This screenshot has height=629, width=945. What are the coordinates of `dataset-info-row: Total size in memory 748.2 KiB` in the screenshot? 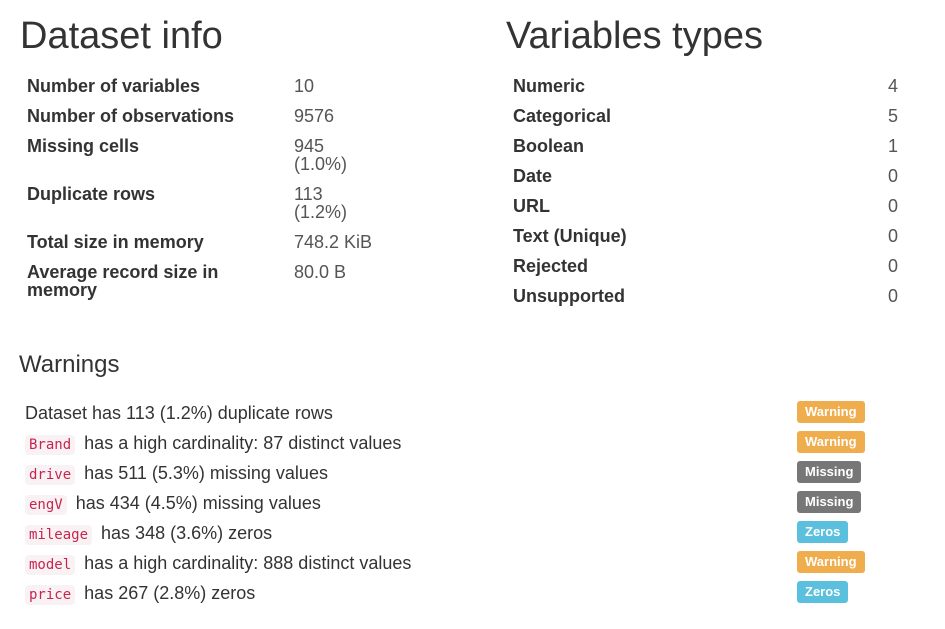 It's located at (199, 242).